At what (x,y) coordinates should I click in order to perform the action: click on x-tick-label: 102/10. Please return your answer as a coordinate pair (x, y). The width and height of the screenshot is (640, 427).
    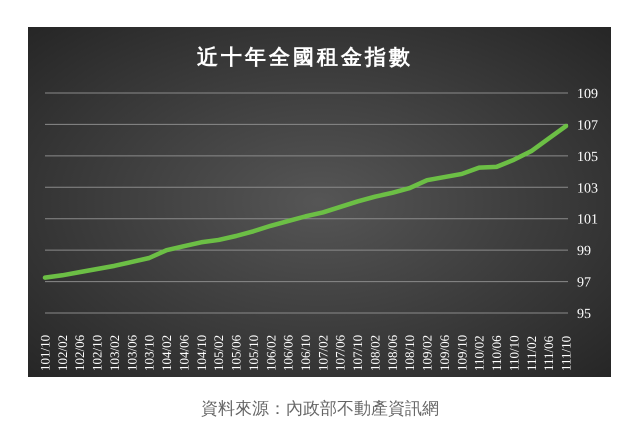
    Looking at the image, I should click on (97, 352).